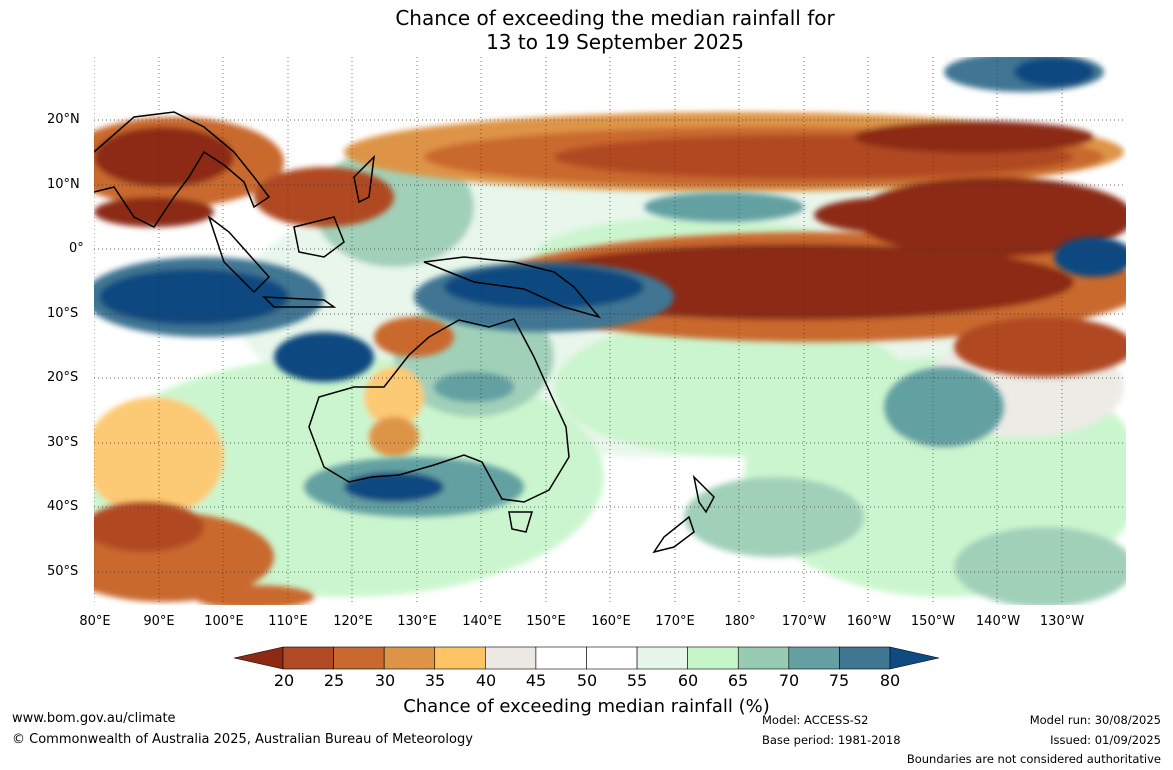  What do you see at coordinates (63, 442) in the screenshot?
I see `lat-label-30s: 30°S` at bounding box center [63, 442].